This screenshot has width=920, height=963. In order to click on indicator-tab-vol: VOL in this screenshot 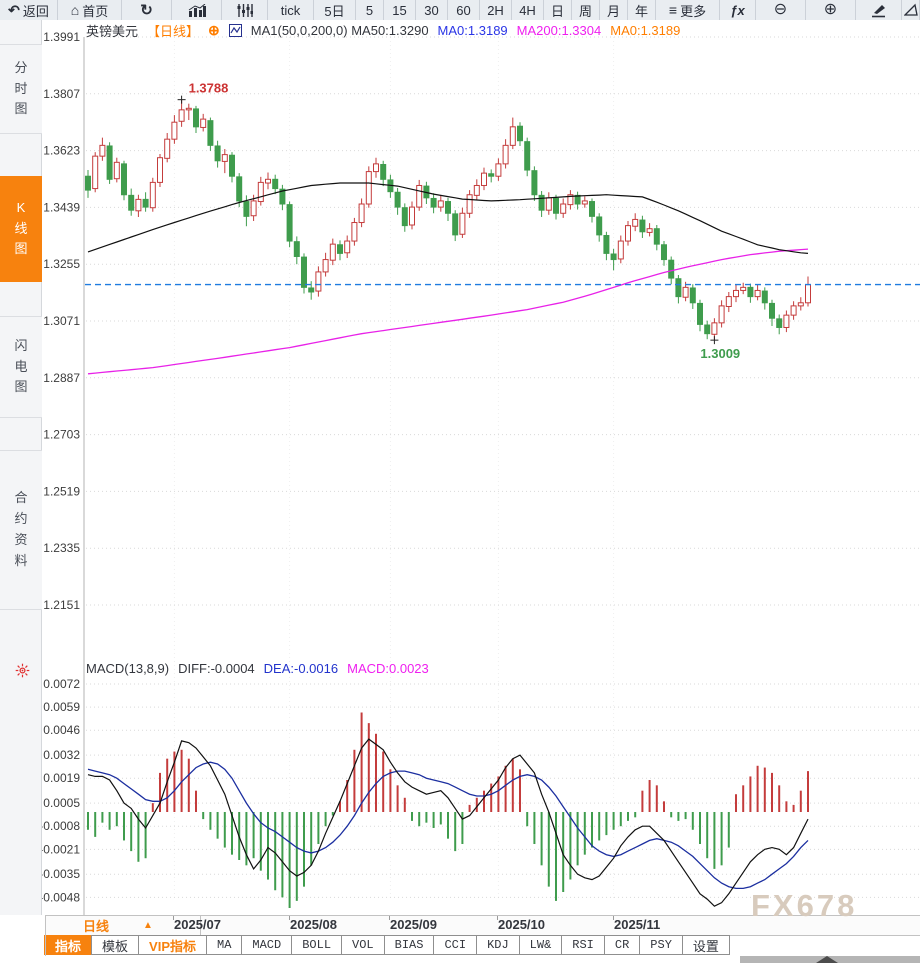, I will do `click(363, 945)`.